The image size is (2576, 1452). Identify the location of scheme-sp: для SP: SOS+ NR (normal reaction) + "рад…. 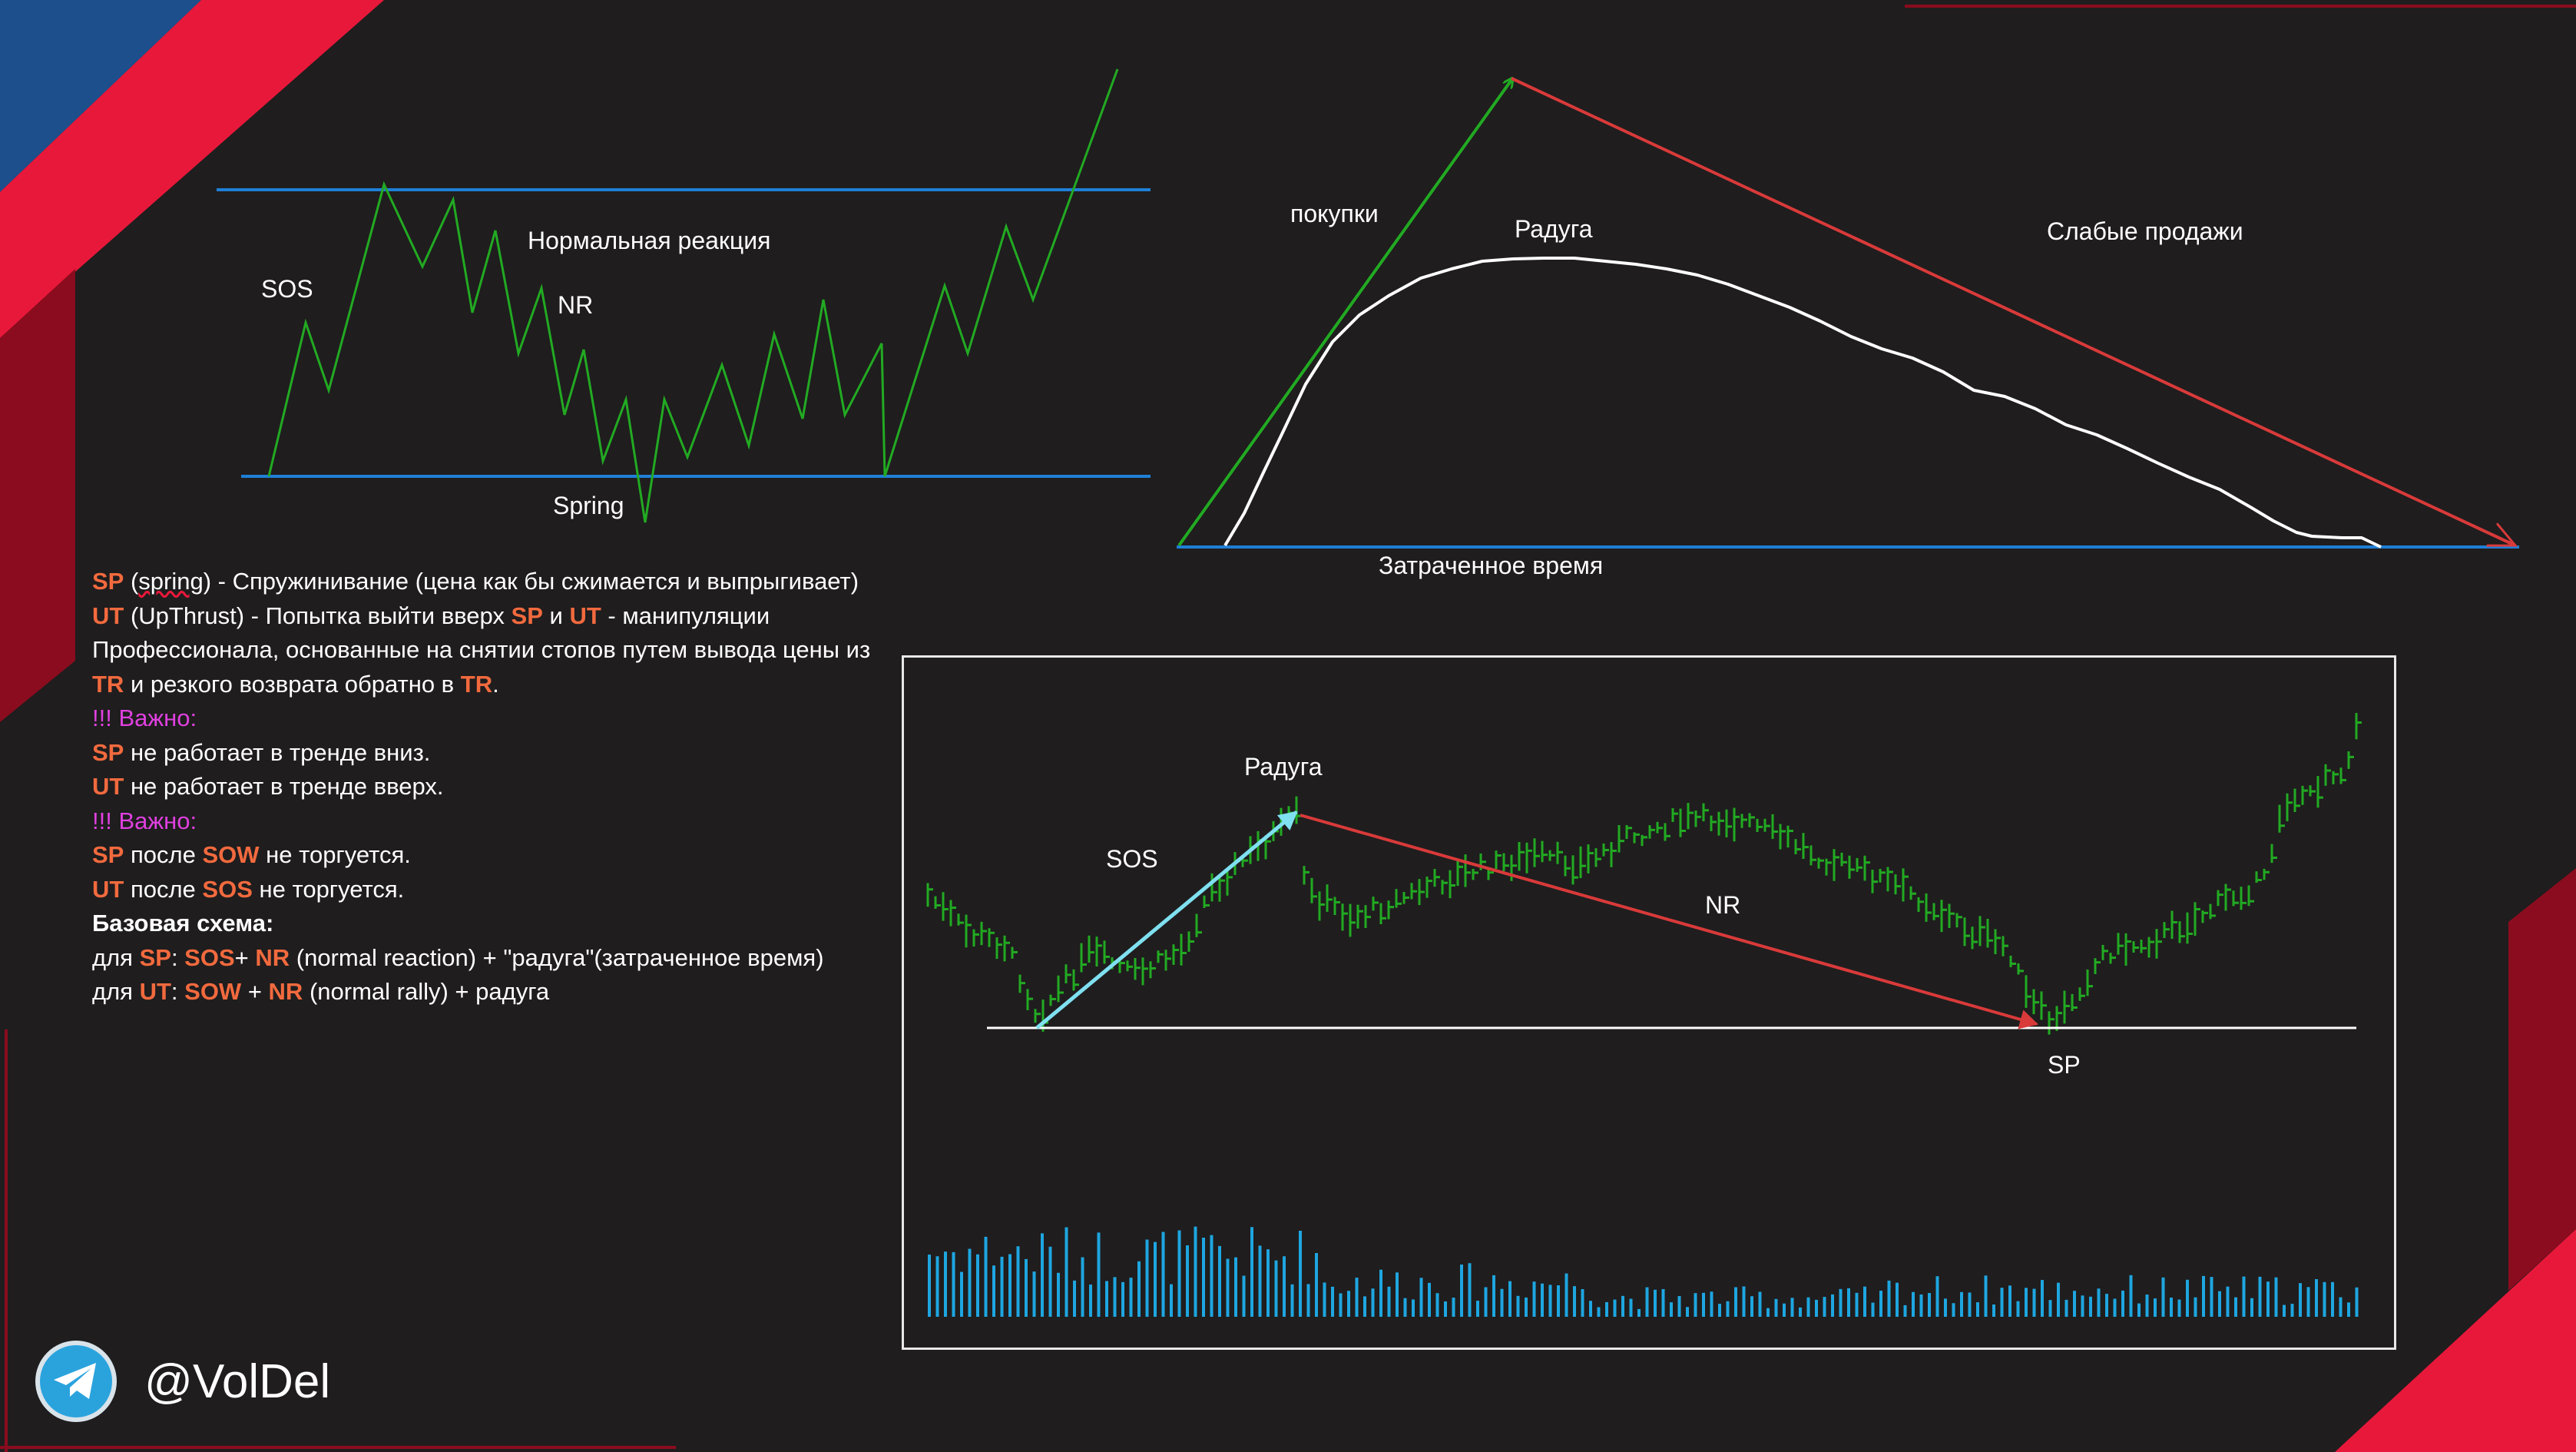
(458, 957).